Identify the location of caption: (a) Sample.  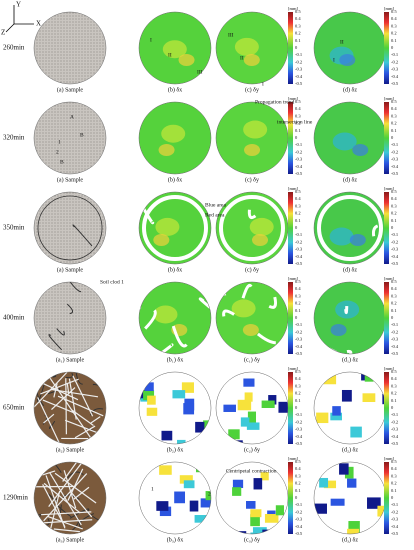
(70, 269).